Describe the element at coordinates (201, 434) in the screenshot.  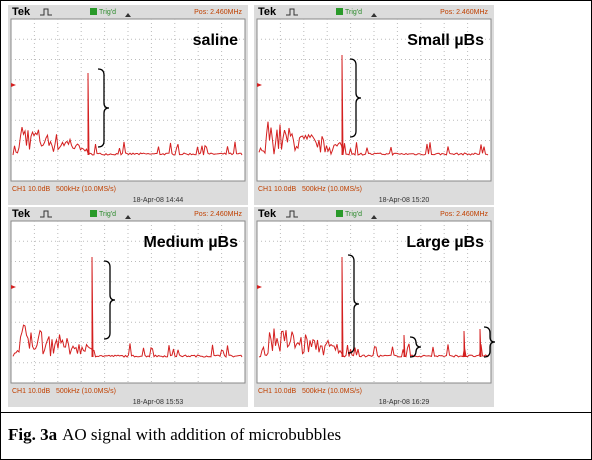
I see `caption-text: AO signal with addition of microbubbles` at that location.